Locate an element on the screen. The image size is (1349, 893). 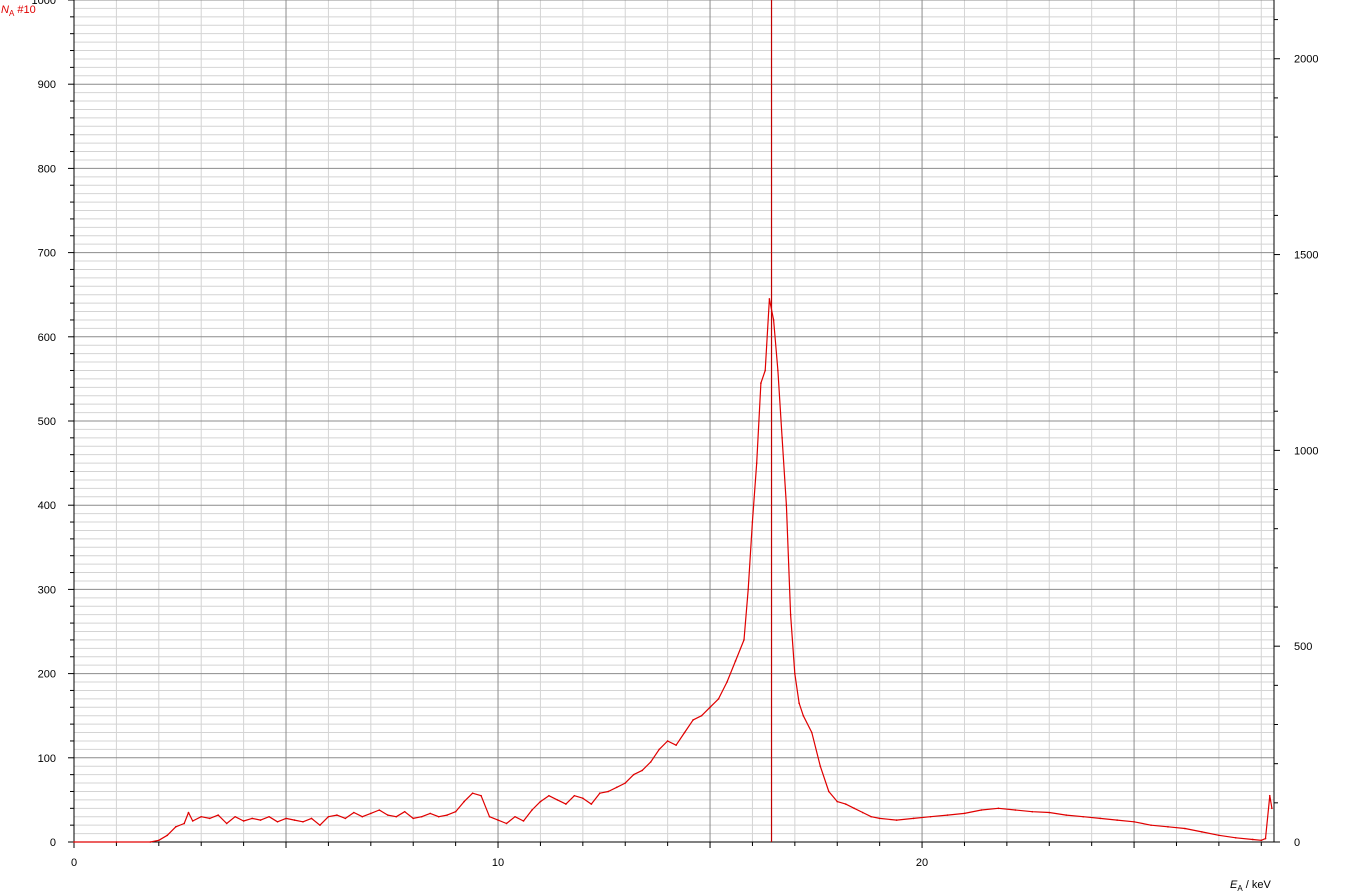
y2-tick-label: 2000 is located at coordinates (1306, 60).